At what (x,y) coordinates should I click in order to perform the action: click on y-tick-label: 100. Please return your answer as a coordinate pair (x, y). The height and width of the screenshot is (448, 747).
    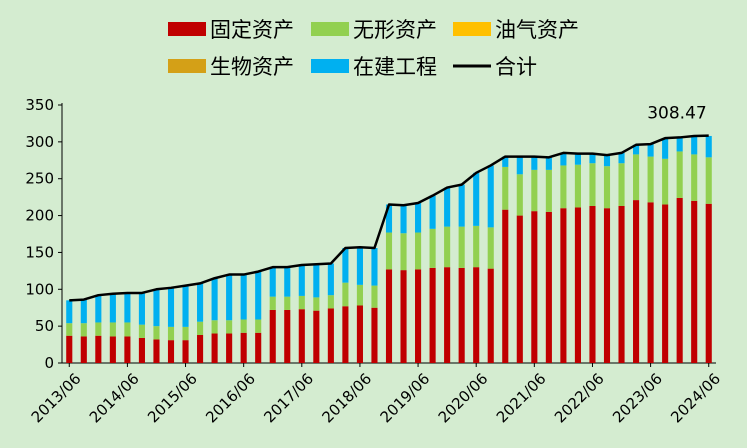
    Looking at the image, I should click on (39, 289).